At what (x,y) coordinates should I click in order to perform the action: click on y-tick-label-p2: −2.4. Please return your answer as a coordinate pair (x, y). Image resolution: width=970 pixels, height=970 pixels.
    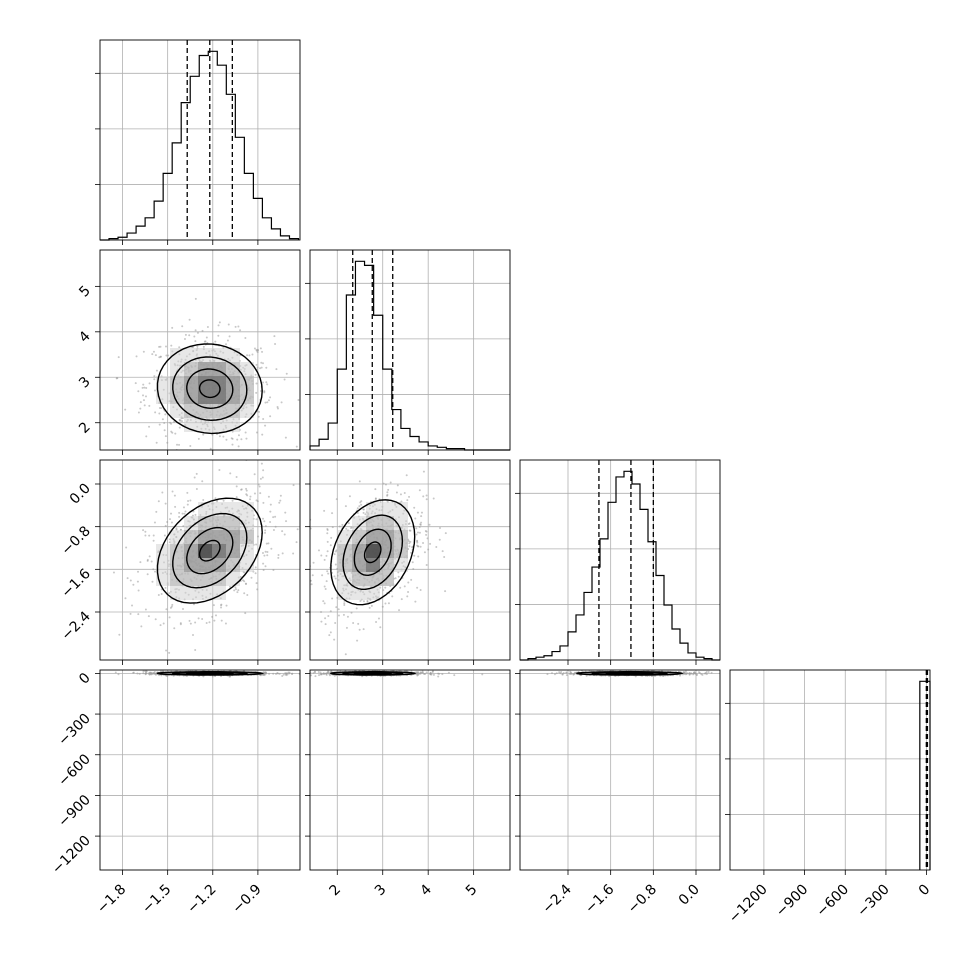
    Looking at the image, I should click on (75, 625).